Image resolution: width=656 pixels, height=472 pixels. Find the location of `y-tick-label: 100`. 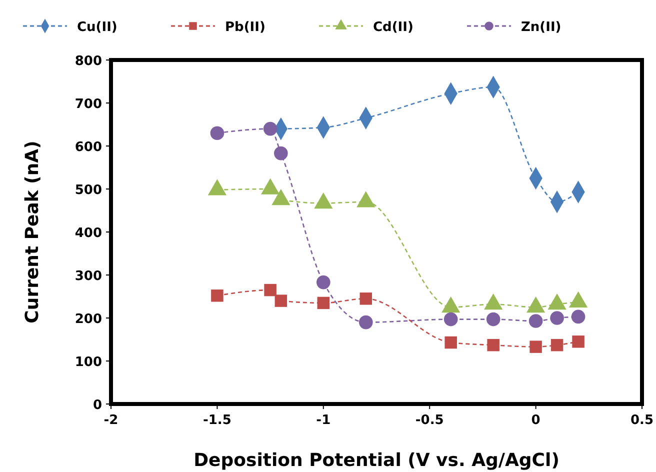

y-tick-label: 100 is located at coordinates (88, 362).